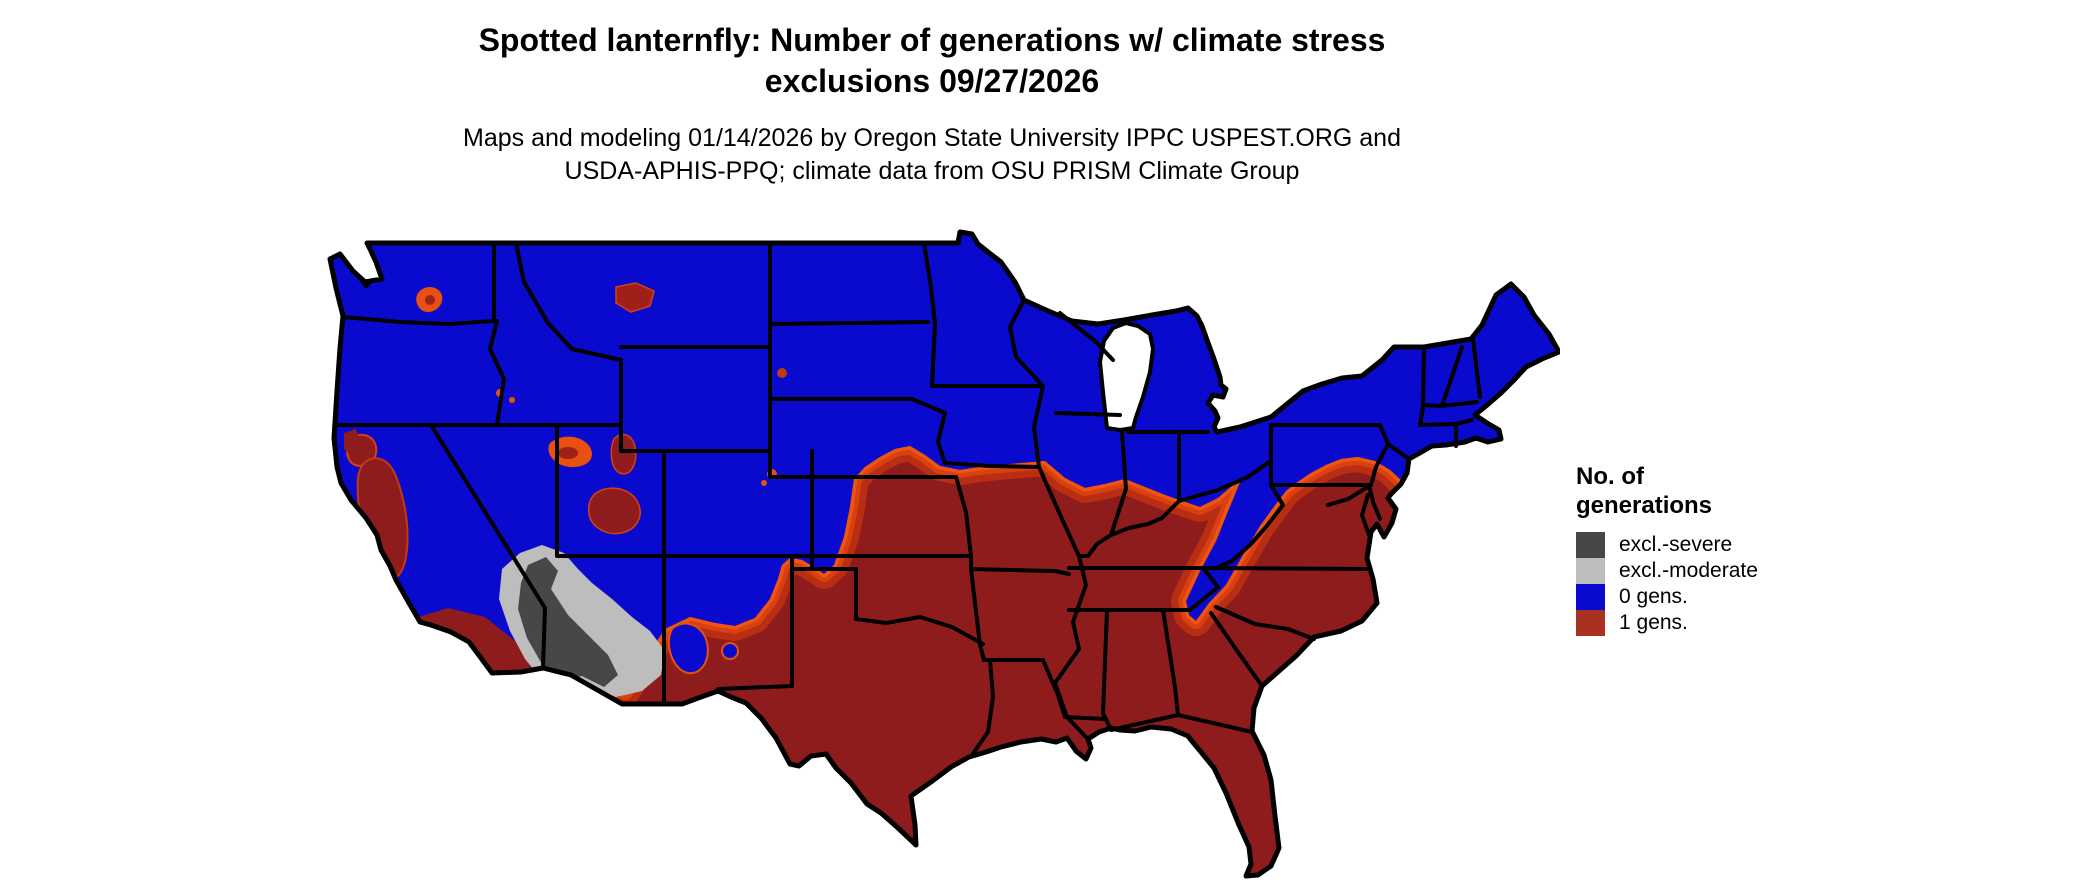  Describe the element at coordinates (1209, 518) in the screenshot. I see `state-borders-central-east` at that location.